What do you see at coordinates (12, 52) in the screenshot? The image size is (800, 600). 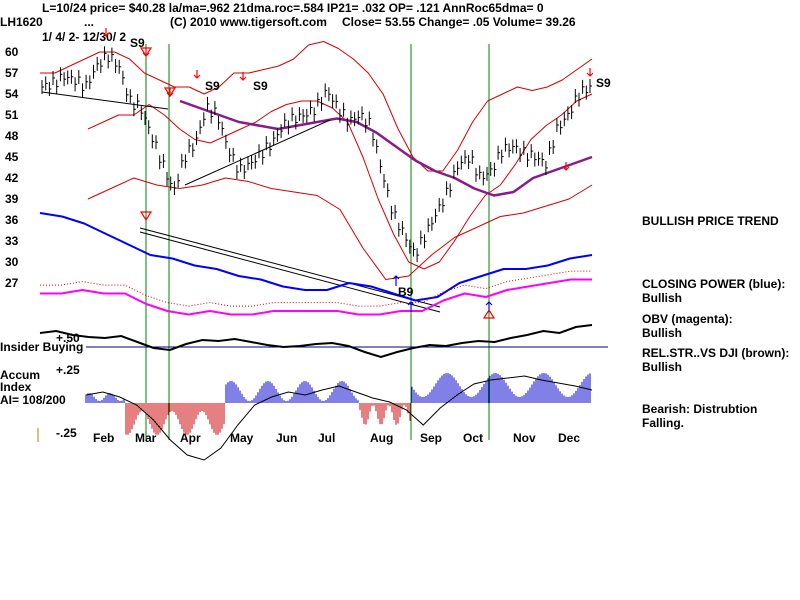 I see `price-tick-label: 60` at bounding box center [12, 52].